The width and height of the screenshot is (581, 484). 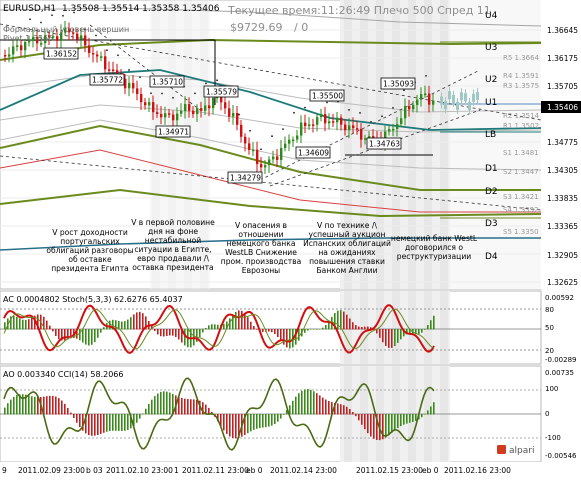 I want to click on overlay-note-1: Формальный уровень вершин, so click(x=66, y=29).